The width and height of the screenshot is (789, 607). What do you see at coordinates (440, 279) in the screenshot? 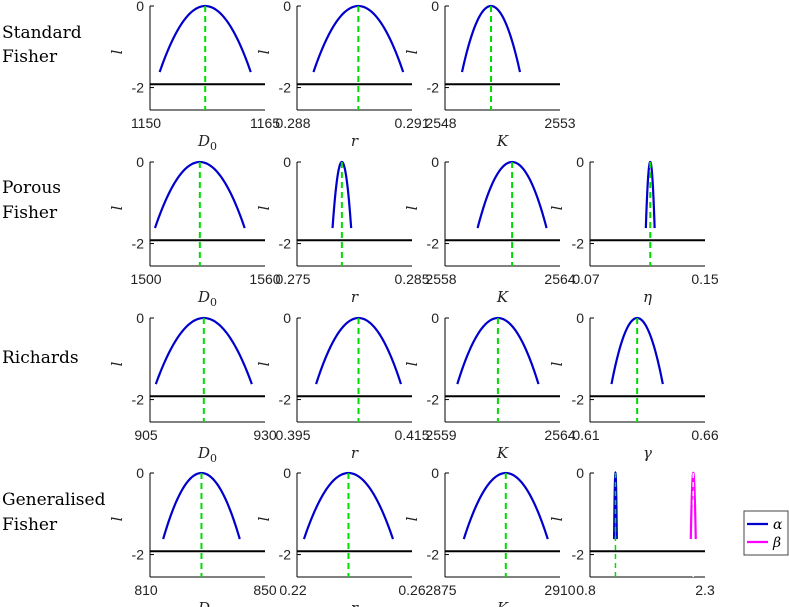
I see `x-tick-label: 2558` at bounding box center [440, 279].